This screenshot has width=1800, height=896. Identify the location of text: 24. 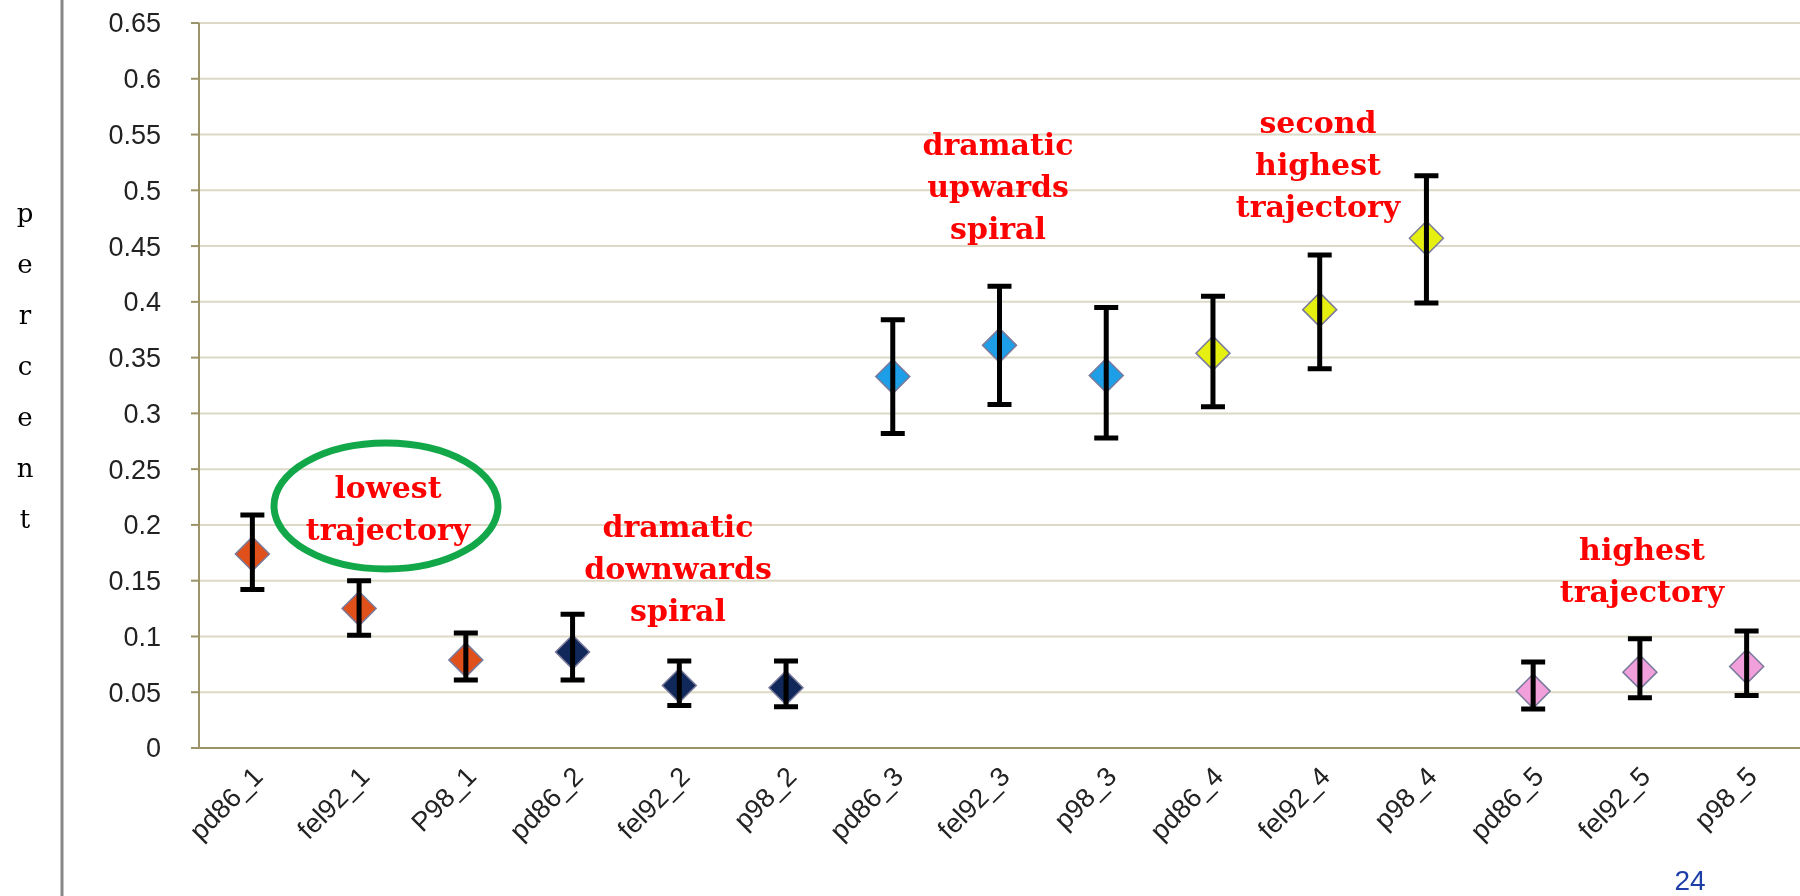
(1690, 880).